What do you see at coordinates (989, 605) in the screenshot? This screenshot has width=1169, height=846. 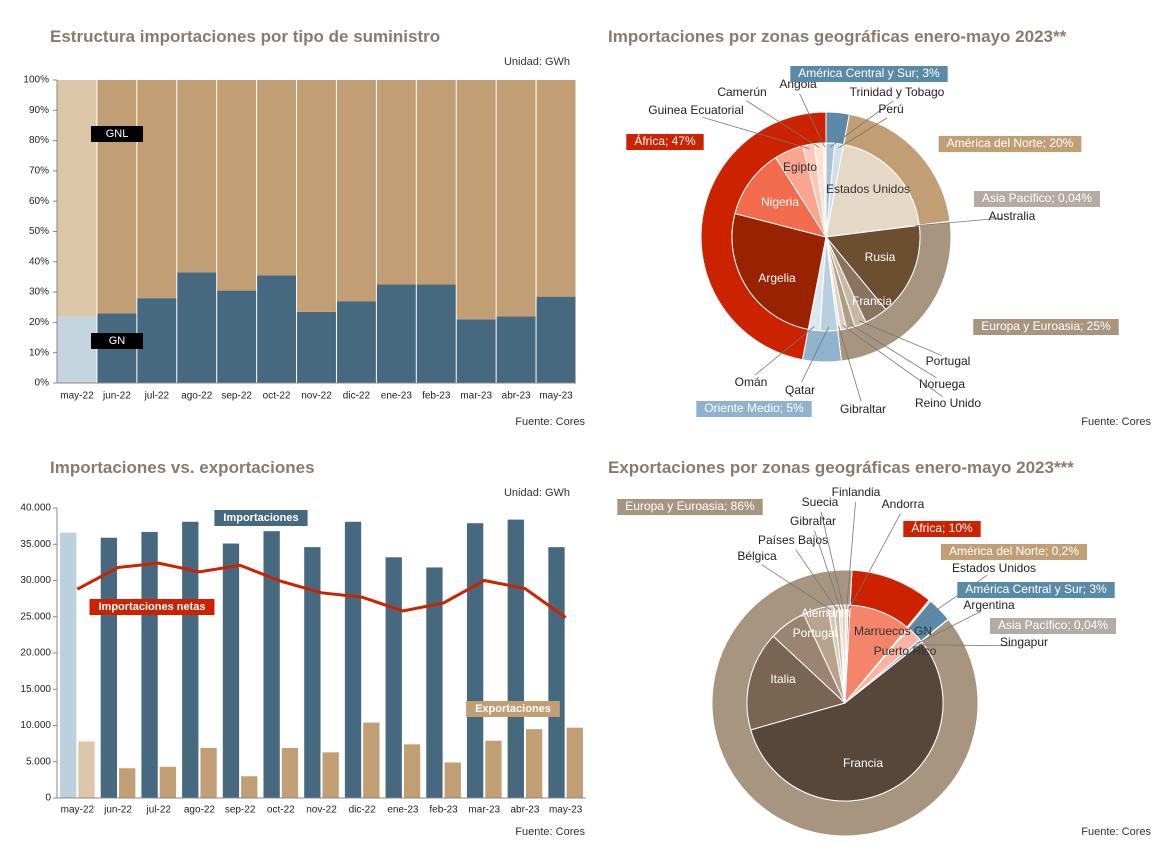 I see `slice-label: Argentina` at bounding box center [989, 605].